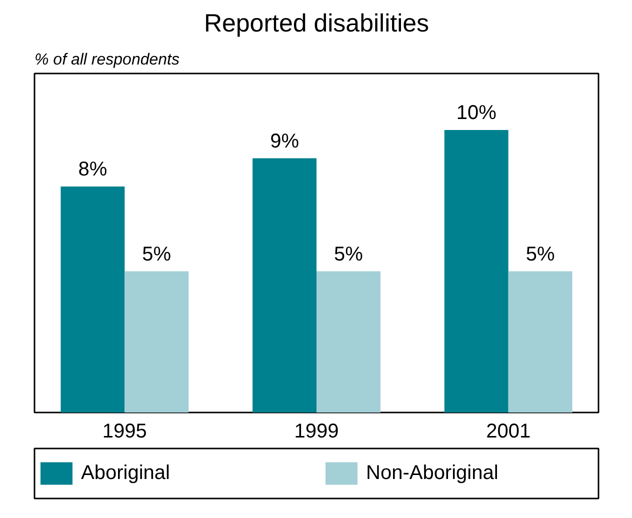  What do you see at coordinates (316, 431) in the screenshot?
I see `x-tick-label: 1999` at bounding box center [316, 431].